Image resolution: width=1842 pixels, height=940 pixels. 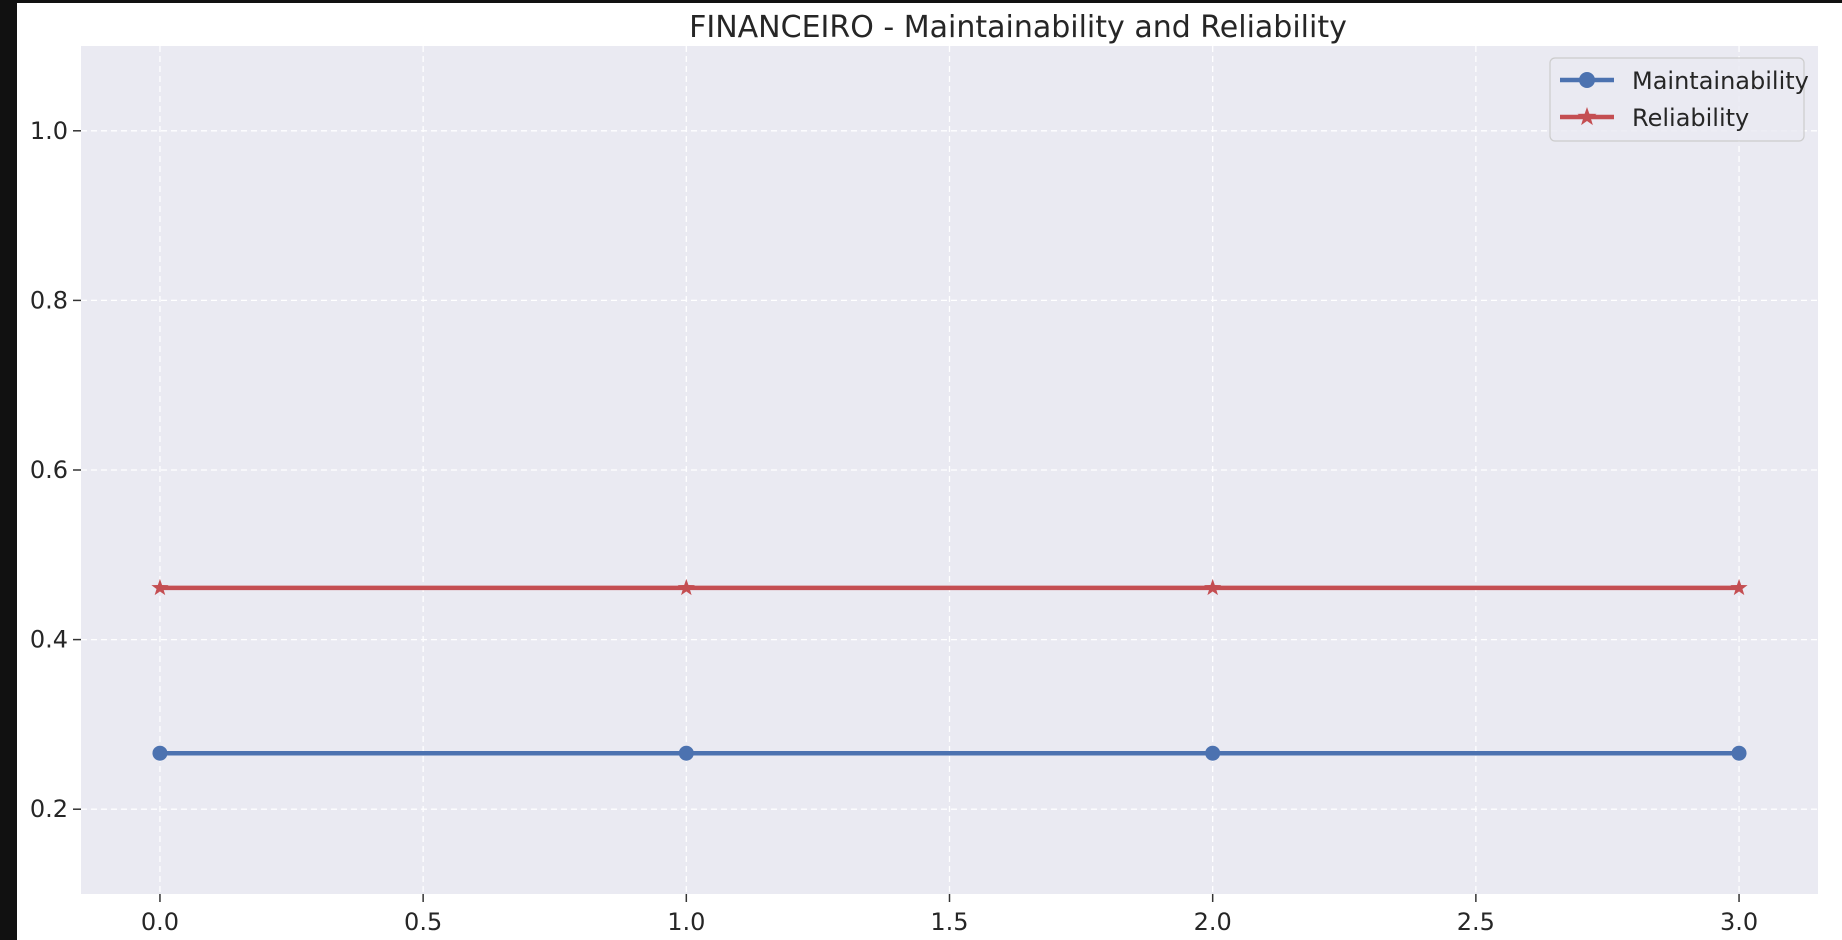 What do you see at coordinates (949, 753) in the screenshot?
I see `series-maintainability` at bounding box center [949, 753].